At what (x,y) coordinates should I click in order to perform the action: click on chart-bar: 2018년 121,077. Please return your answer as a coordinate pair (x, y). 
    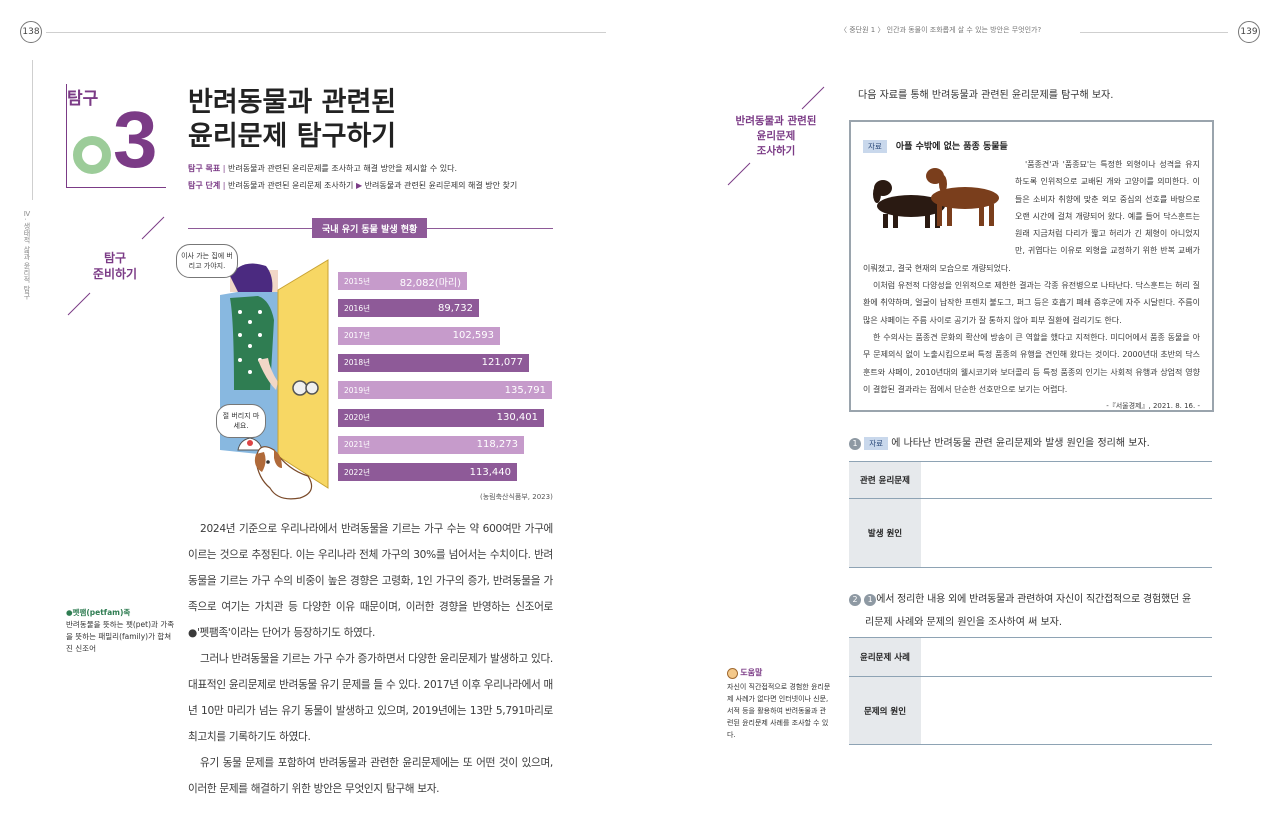
    Looking at the image, I should click on (433, 362).